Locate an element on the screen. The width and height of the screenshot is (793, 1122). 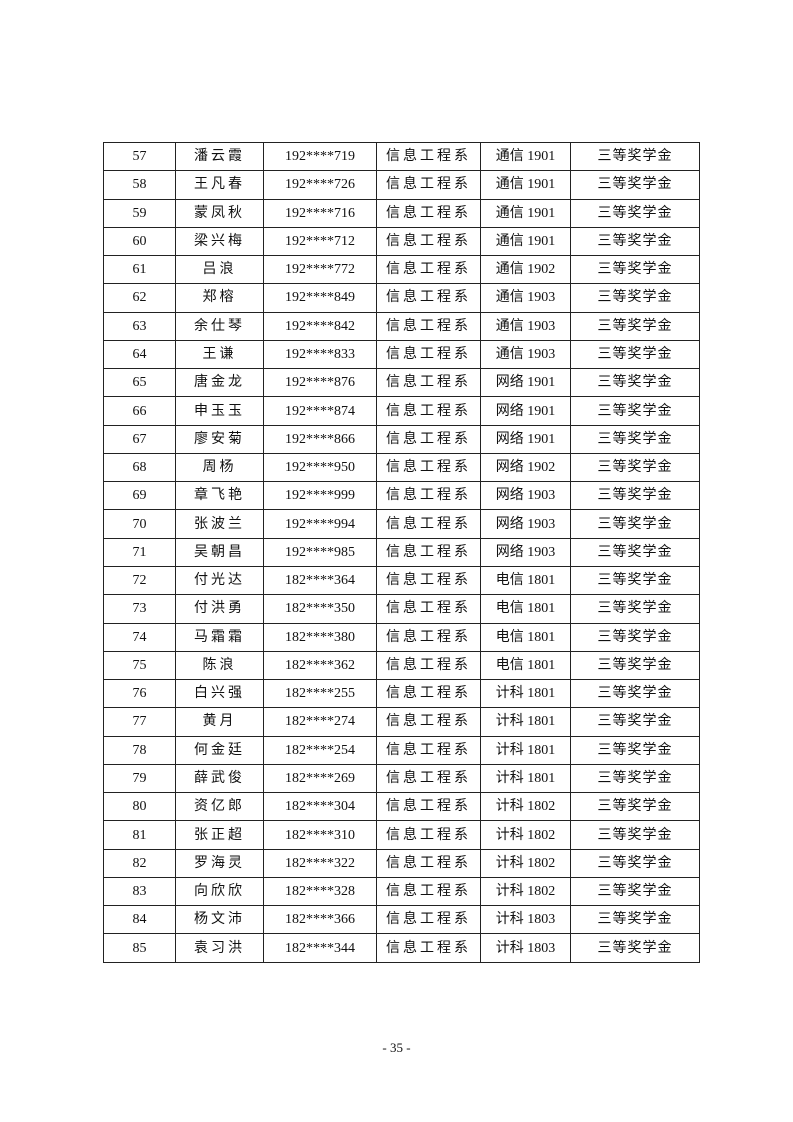
student-name-cell: 何金廷 is located at coordinates (219, 750).